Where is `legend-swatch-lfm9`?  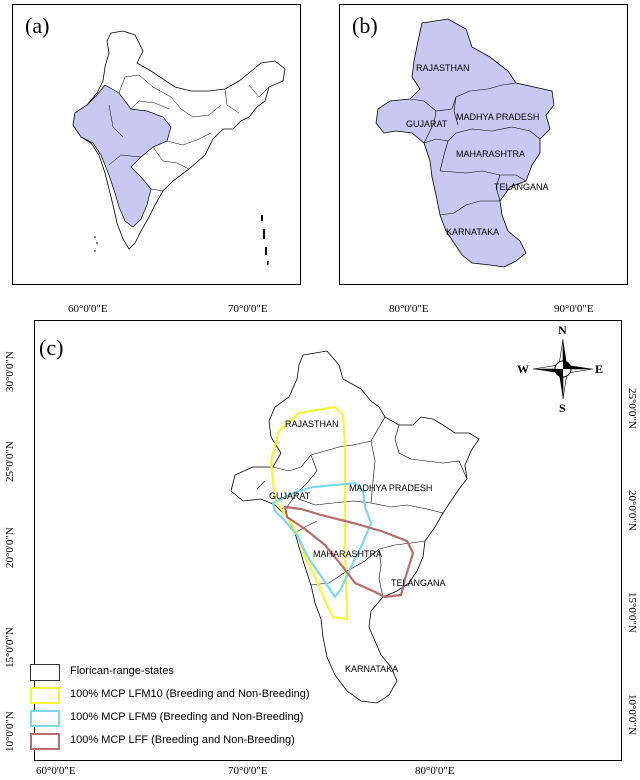 legend-swatch-lfm9 is located at coordinates (45, 718).